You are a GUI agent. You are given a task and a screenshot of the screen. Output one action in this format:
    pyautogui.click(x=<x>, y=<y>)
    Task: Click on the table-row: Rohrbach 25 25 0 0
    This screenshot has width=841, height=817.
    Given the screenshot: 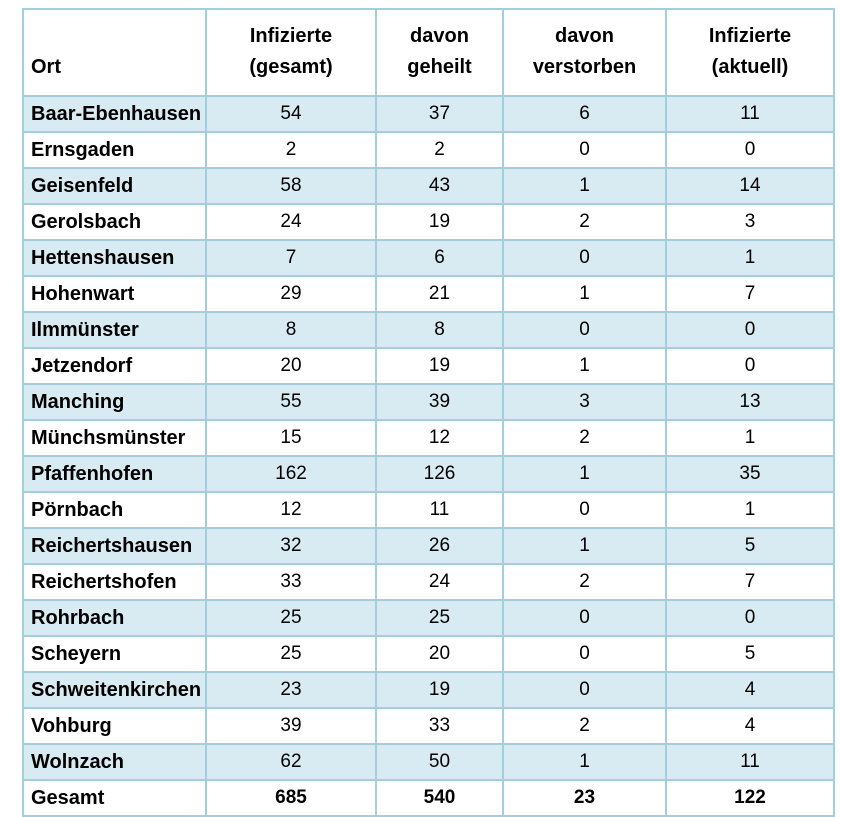 What is the action you would take?
    pyautogui.click(x=428, y=618)
    